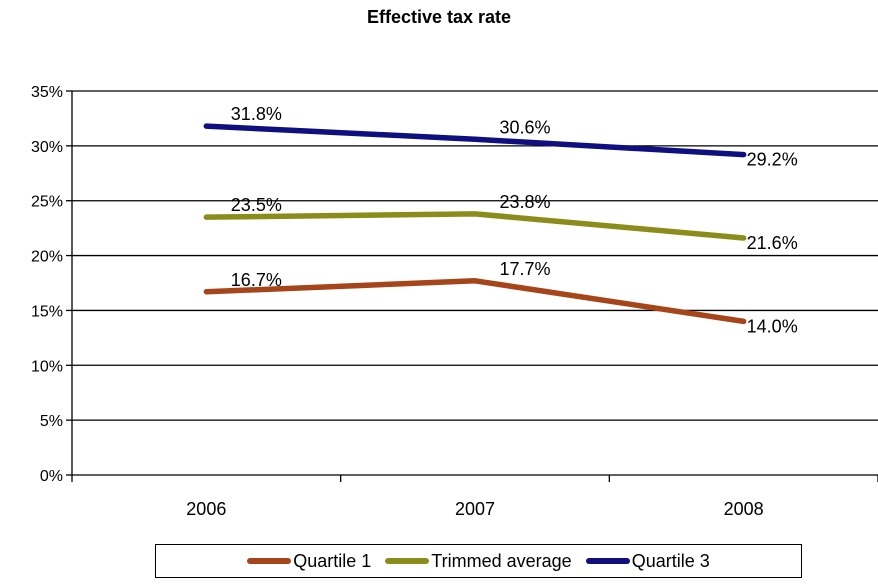 This screenshot has height=588, width=878. I want to click on x-tick-label: 2007, so click(475, 509).